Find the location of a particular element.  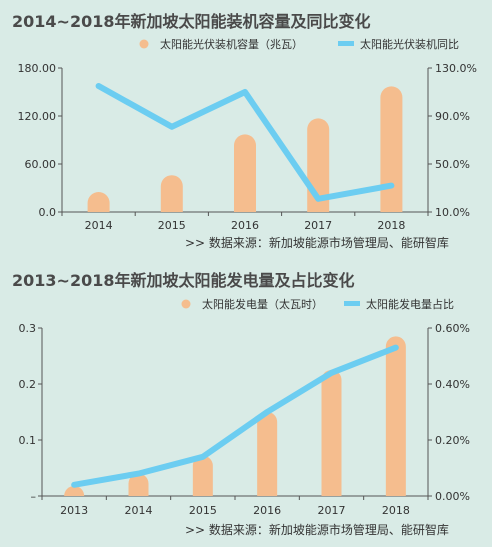

chart2-legend-line-label: 太阳能发电量占比 is located at coordinates (410, 304).